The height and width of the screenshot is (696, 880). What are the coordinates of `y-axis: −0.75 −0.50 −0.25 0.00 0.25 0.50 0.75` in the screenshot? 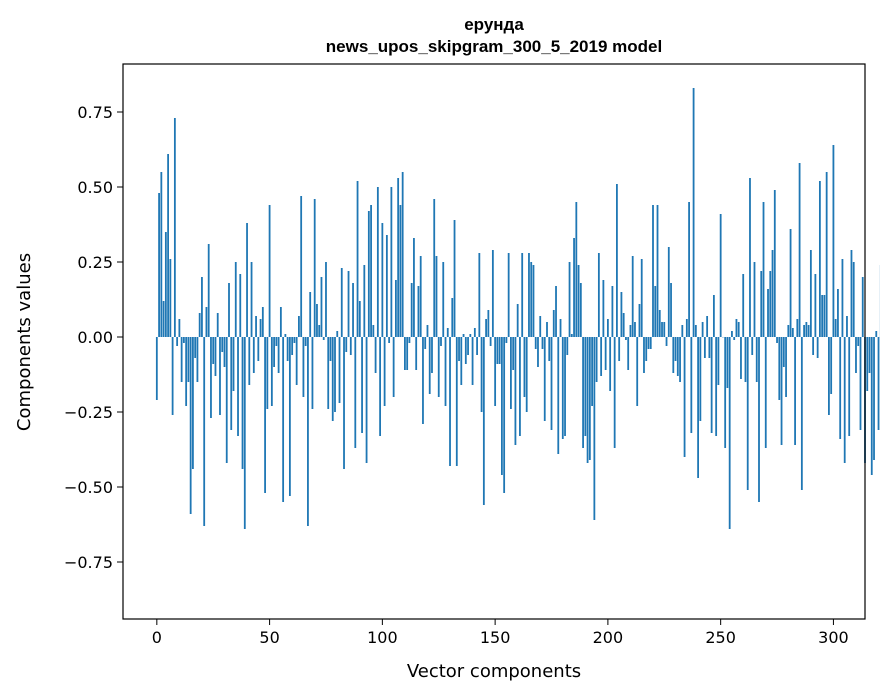 It's located at (93, 337).